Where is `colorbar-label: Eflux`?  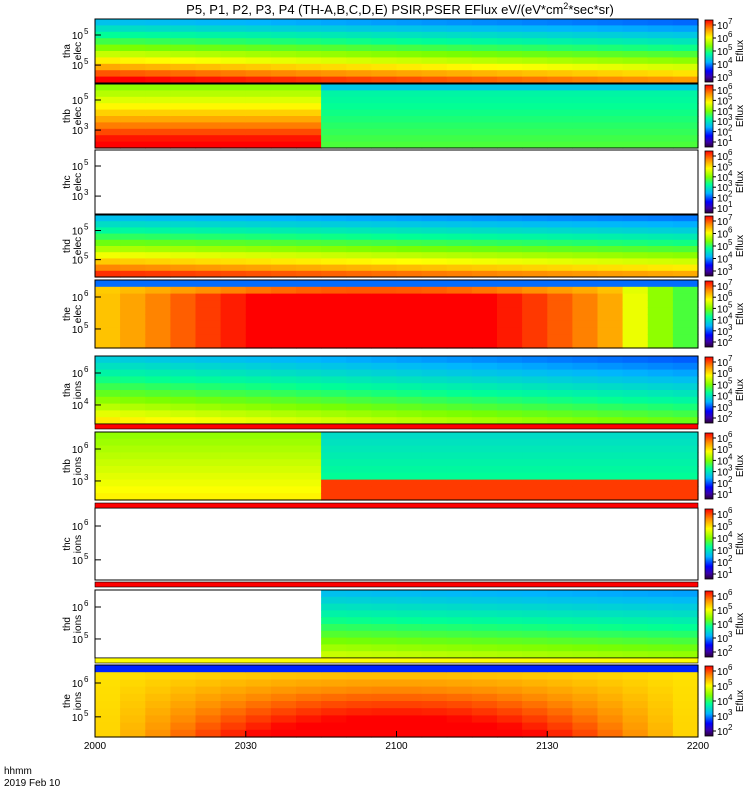
colorbar-label: Eflux is located at coordinates (740, 182).